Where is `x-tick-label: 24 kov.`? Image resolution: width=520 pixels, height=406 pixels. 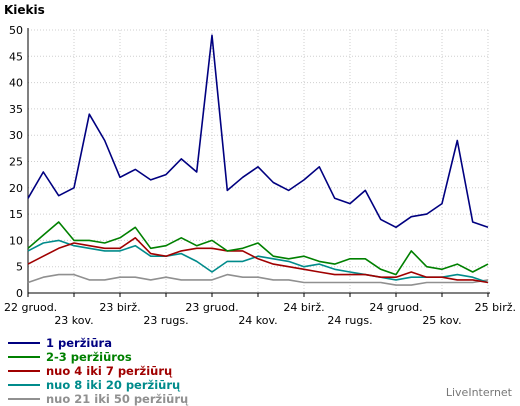 x-tick-label: 24 kov. is located at coordinates (257, 320).